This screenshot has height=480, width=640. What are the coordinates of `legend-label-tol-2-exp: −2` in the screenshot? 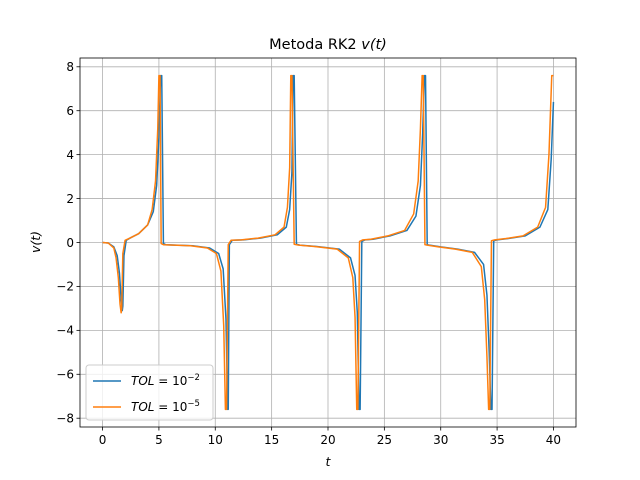 It's located at (193, 378).